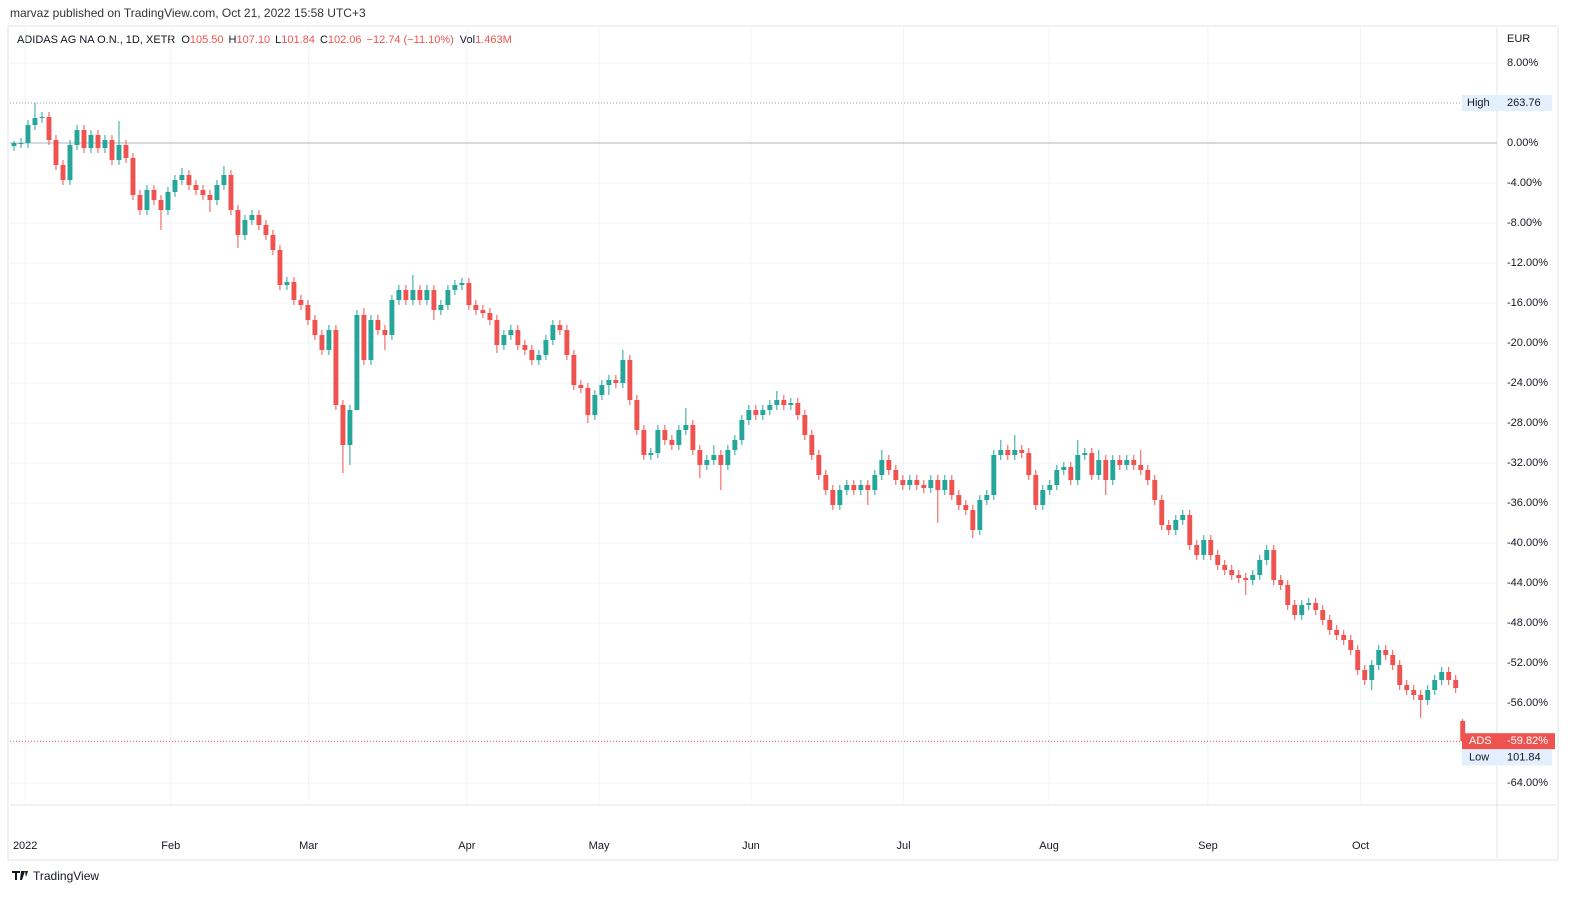  What do you see at coordinates (1480, 741) in the screenshot?
I see `last-symbol: ADS` at bounding box center [1480, 741].